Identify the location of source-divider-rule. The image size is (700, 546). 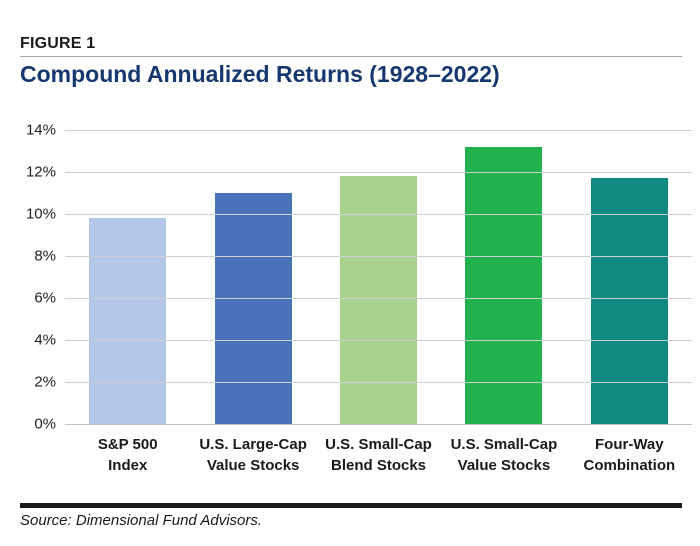
(351, 505).